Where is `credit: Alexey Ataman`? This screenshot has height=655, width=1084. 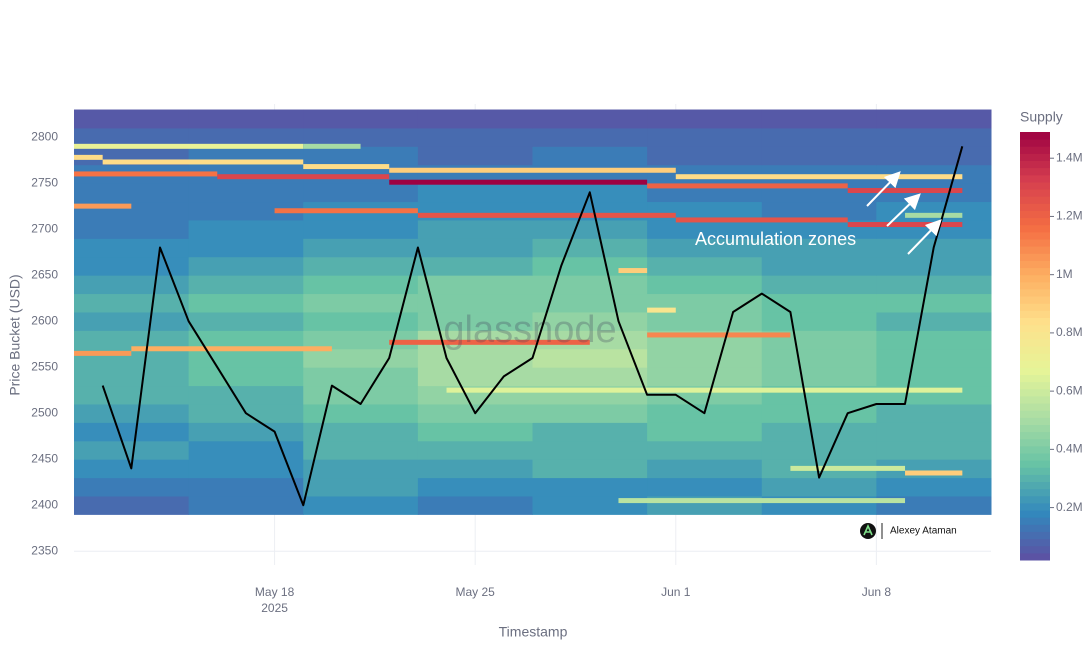 credit: Alexey Ataman is located at coordinates (908, 531).